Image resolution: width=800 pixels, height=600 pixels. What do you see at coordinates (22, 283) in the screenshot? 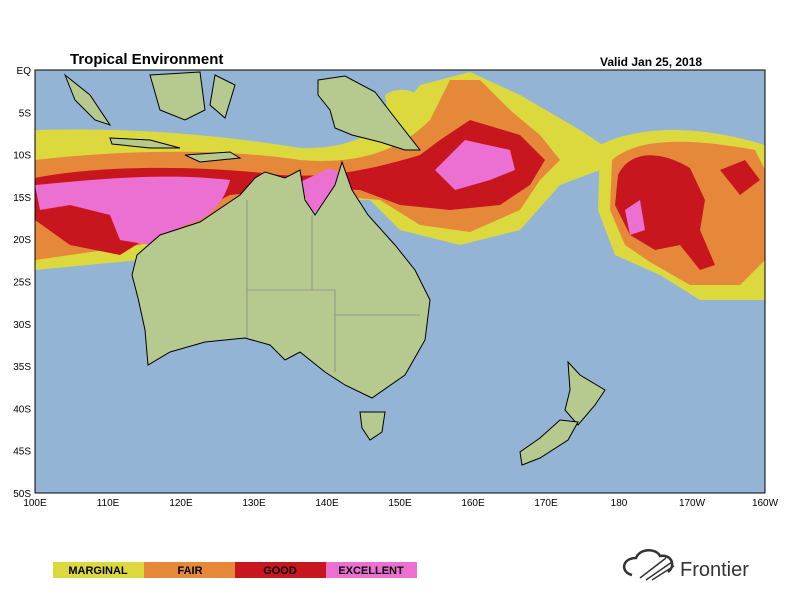
I see `lat-label: 25S` at bounding box center [22, 283].